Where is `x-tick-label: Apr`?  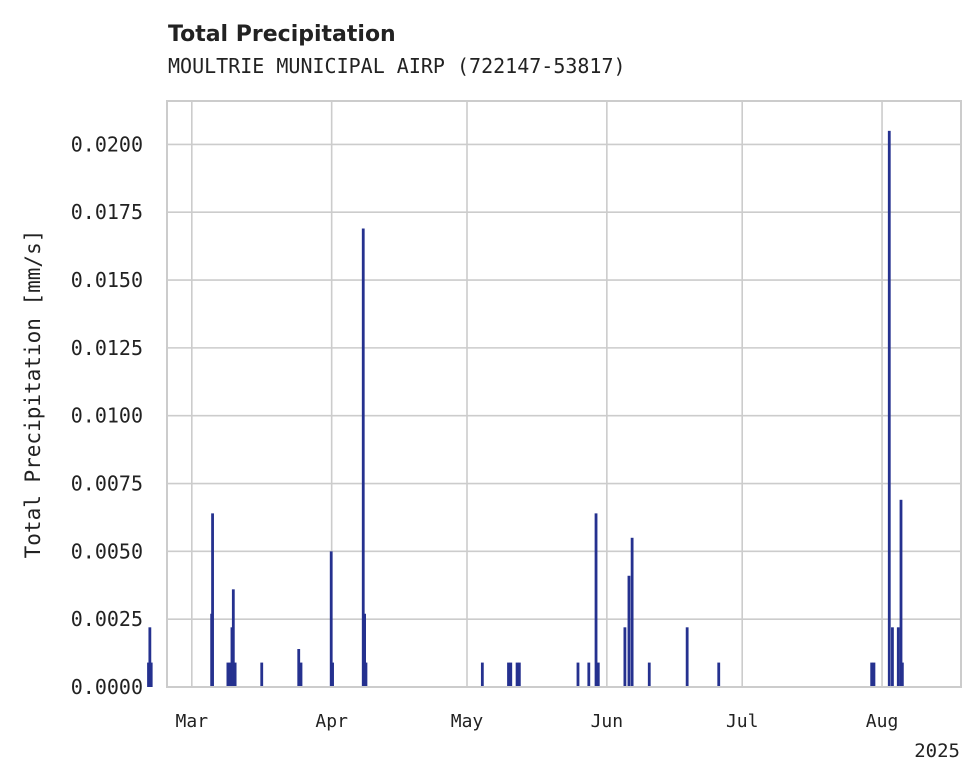
x-tick-label: Apr is located at coordinates (331, 721).